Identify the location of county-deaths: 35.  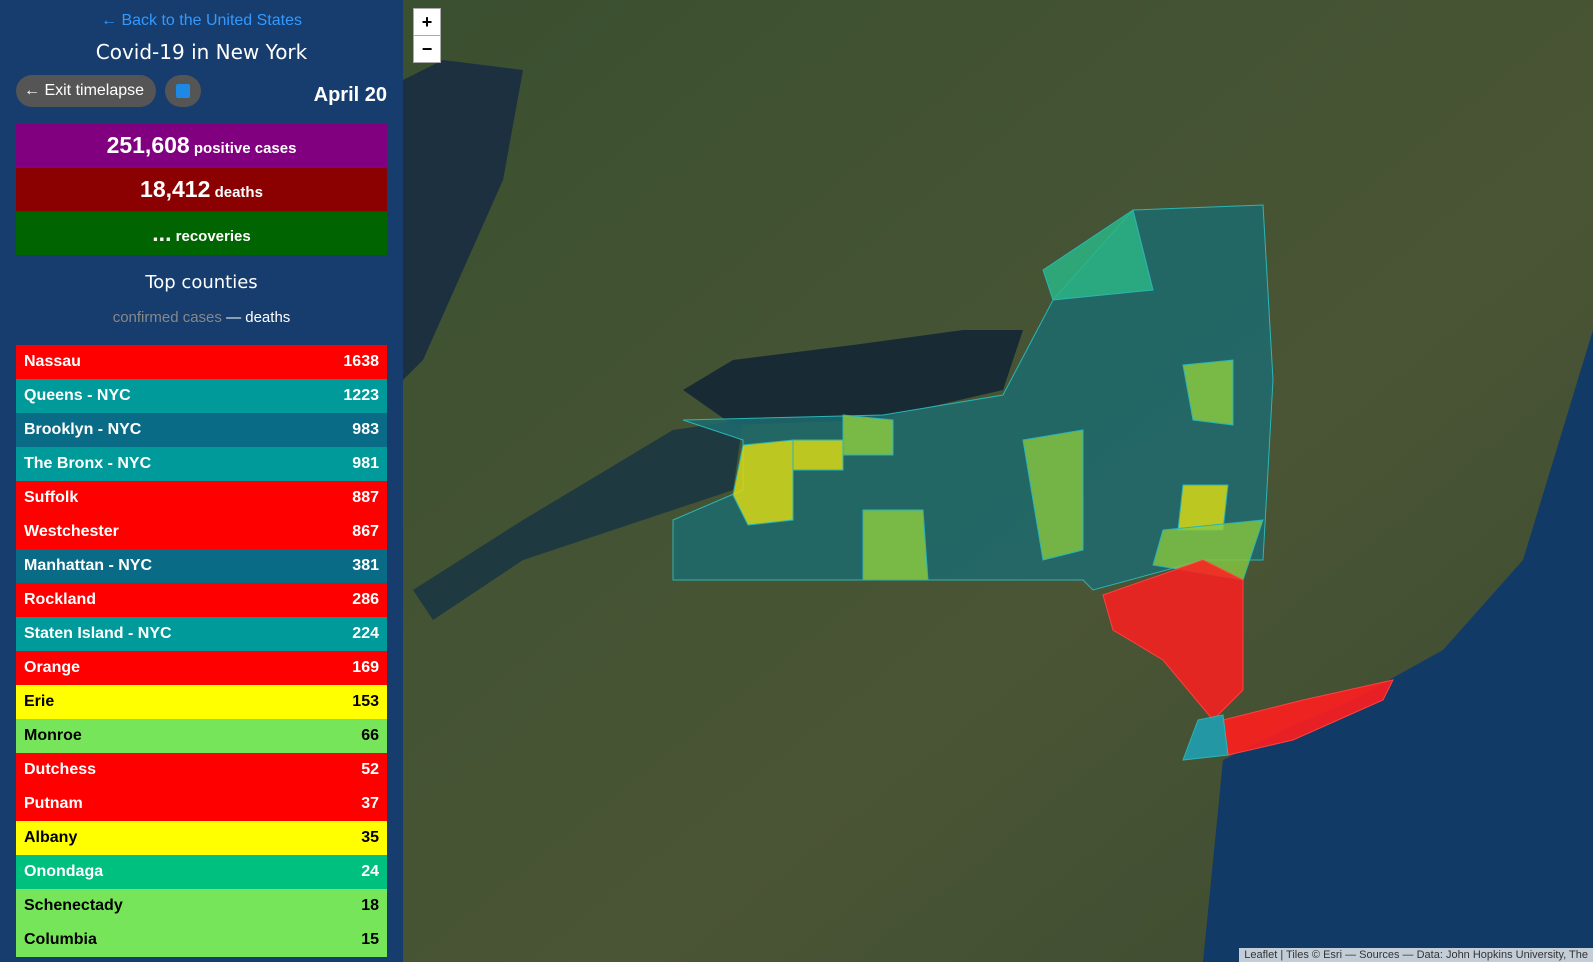
(370, 837).